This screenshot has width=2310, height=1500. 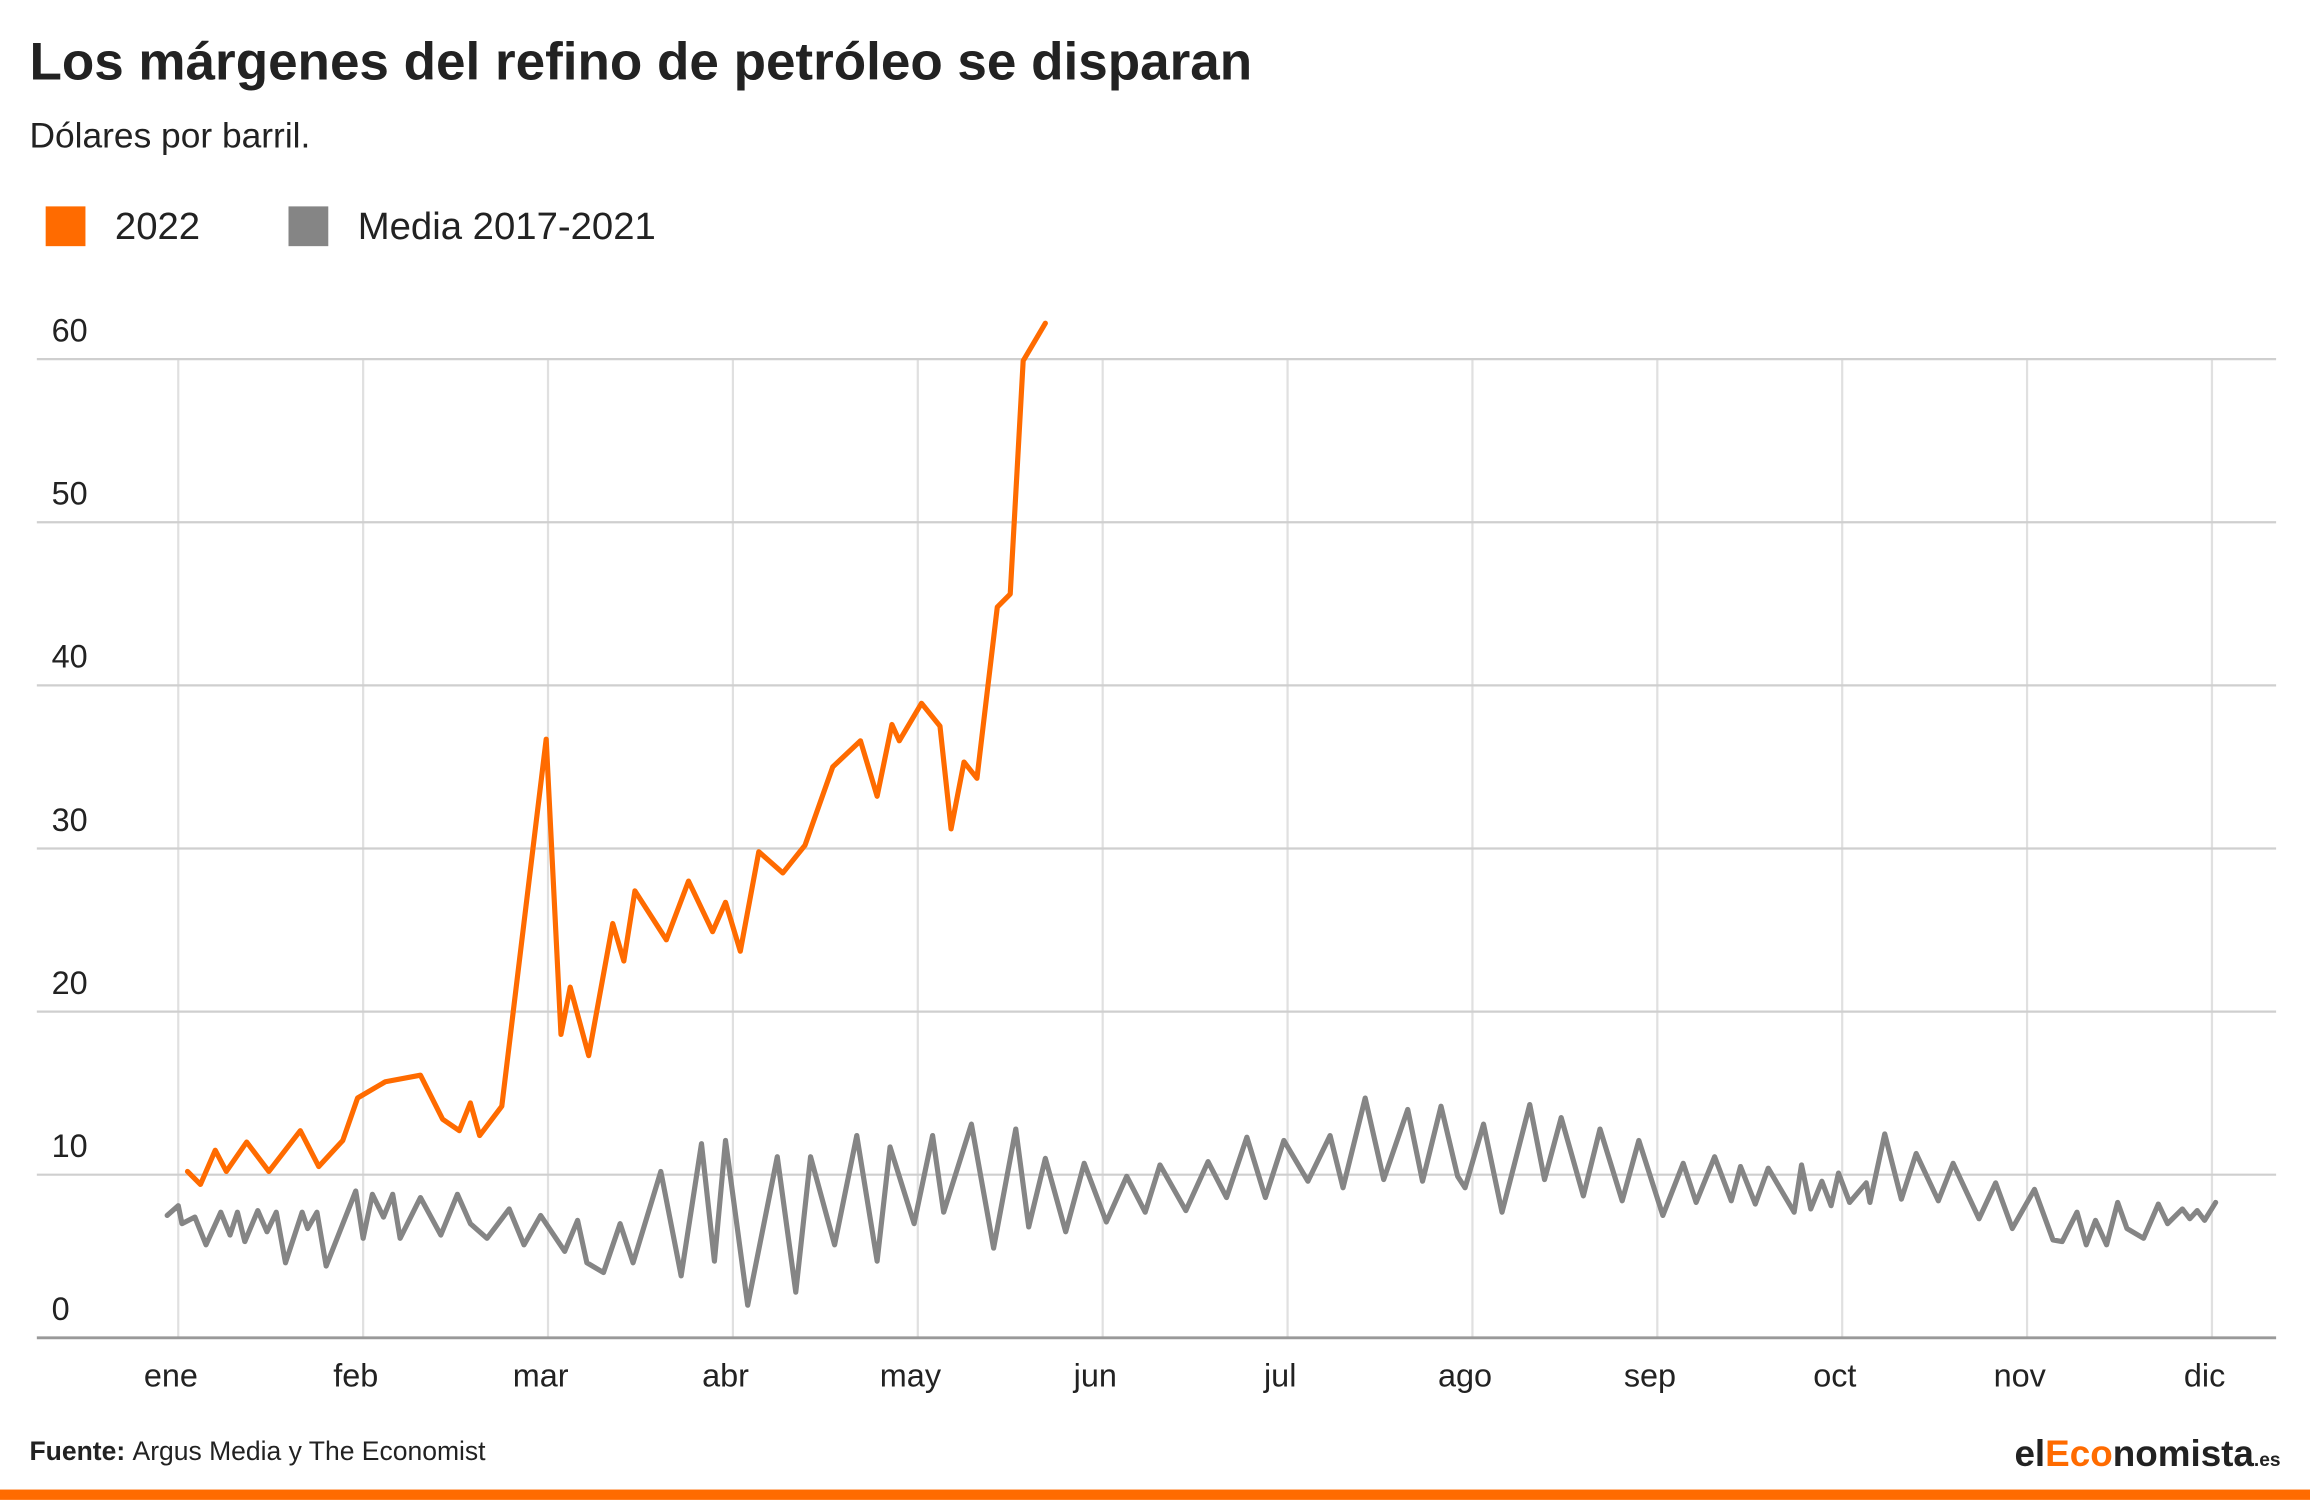 I want to click on logo-part: nomista, so click(x=2184, y=1453).